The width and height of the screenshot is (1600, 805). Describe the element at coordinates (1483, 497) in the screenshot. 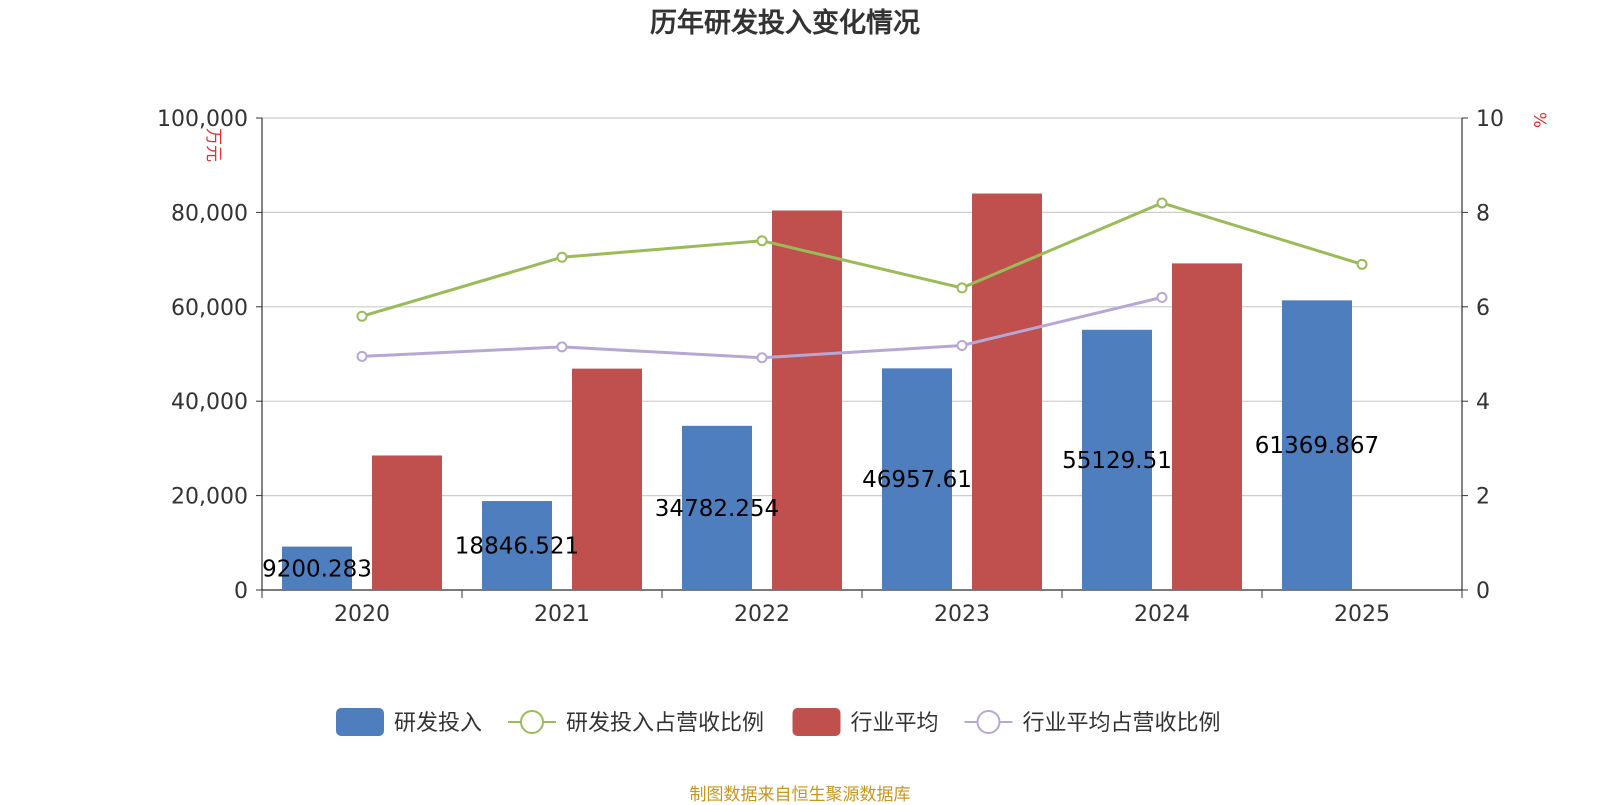

I see `y-right-tick-label: 2` at that location.